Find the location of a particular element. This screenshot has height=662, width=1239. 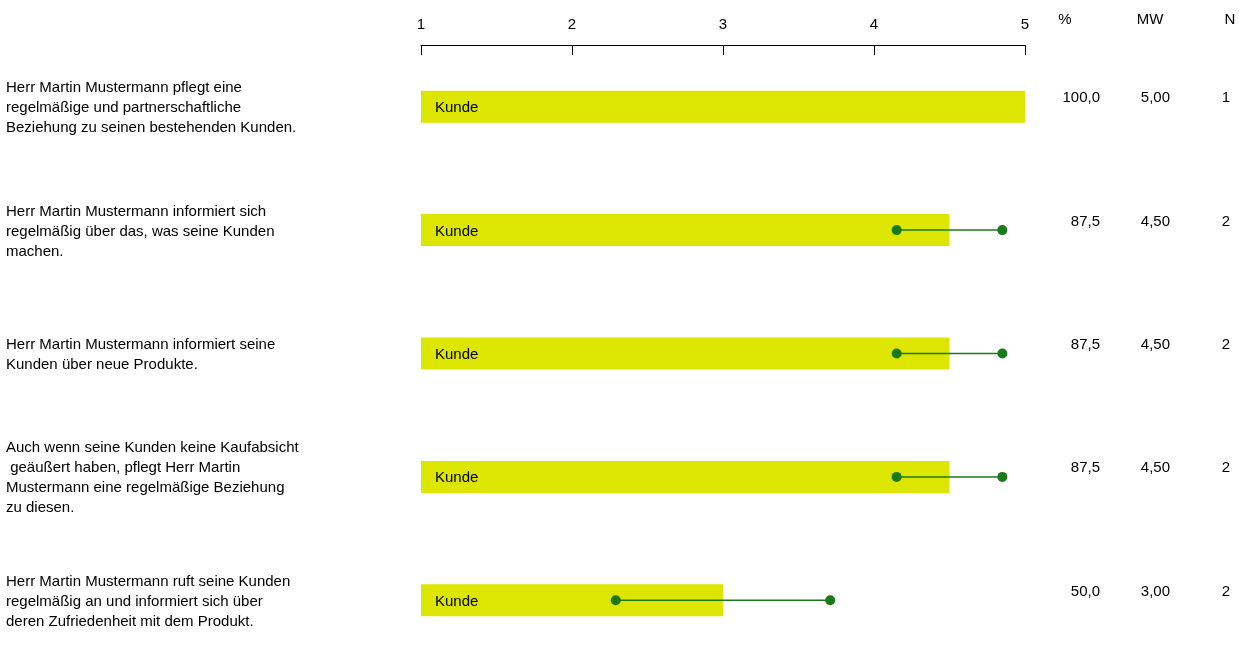

text: 100,0 is located at coordinates (1081, 97).